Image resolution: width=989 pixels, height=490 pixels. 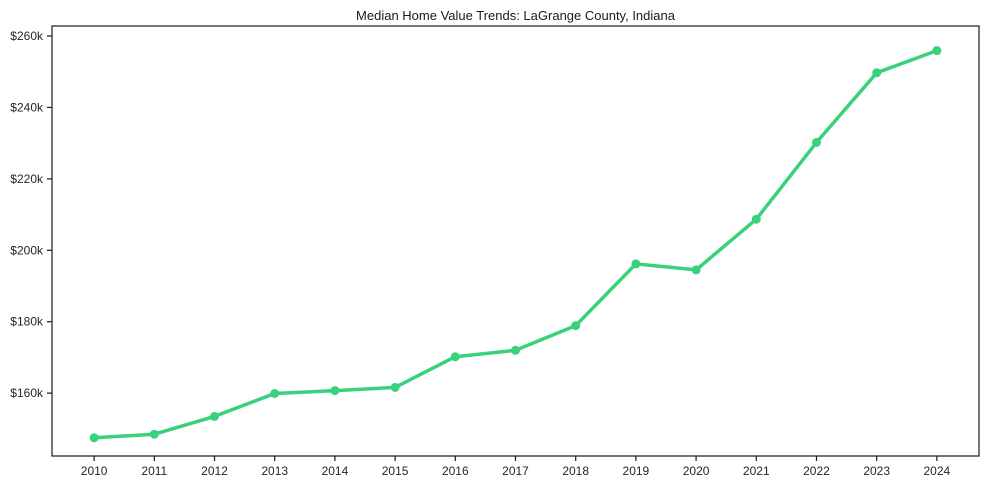 I want to click on x-axis-tick-label: 2018, so click(x=575, y=471).